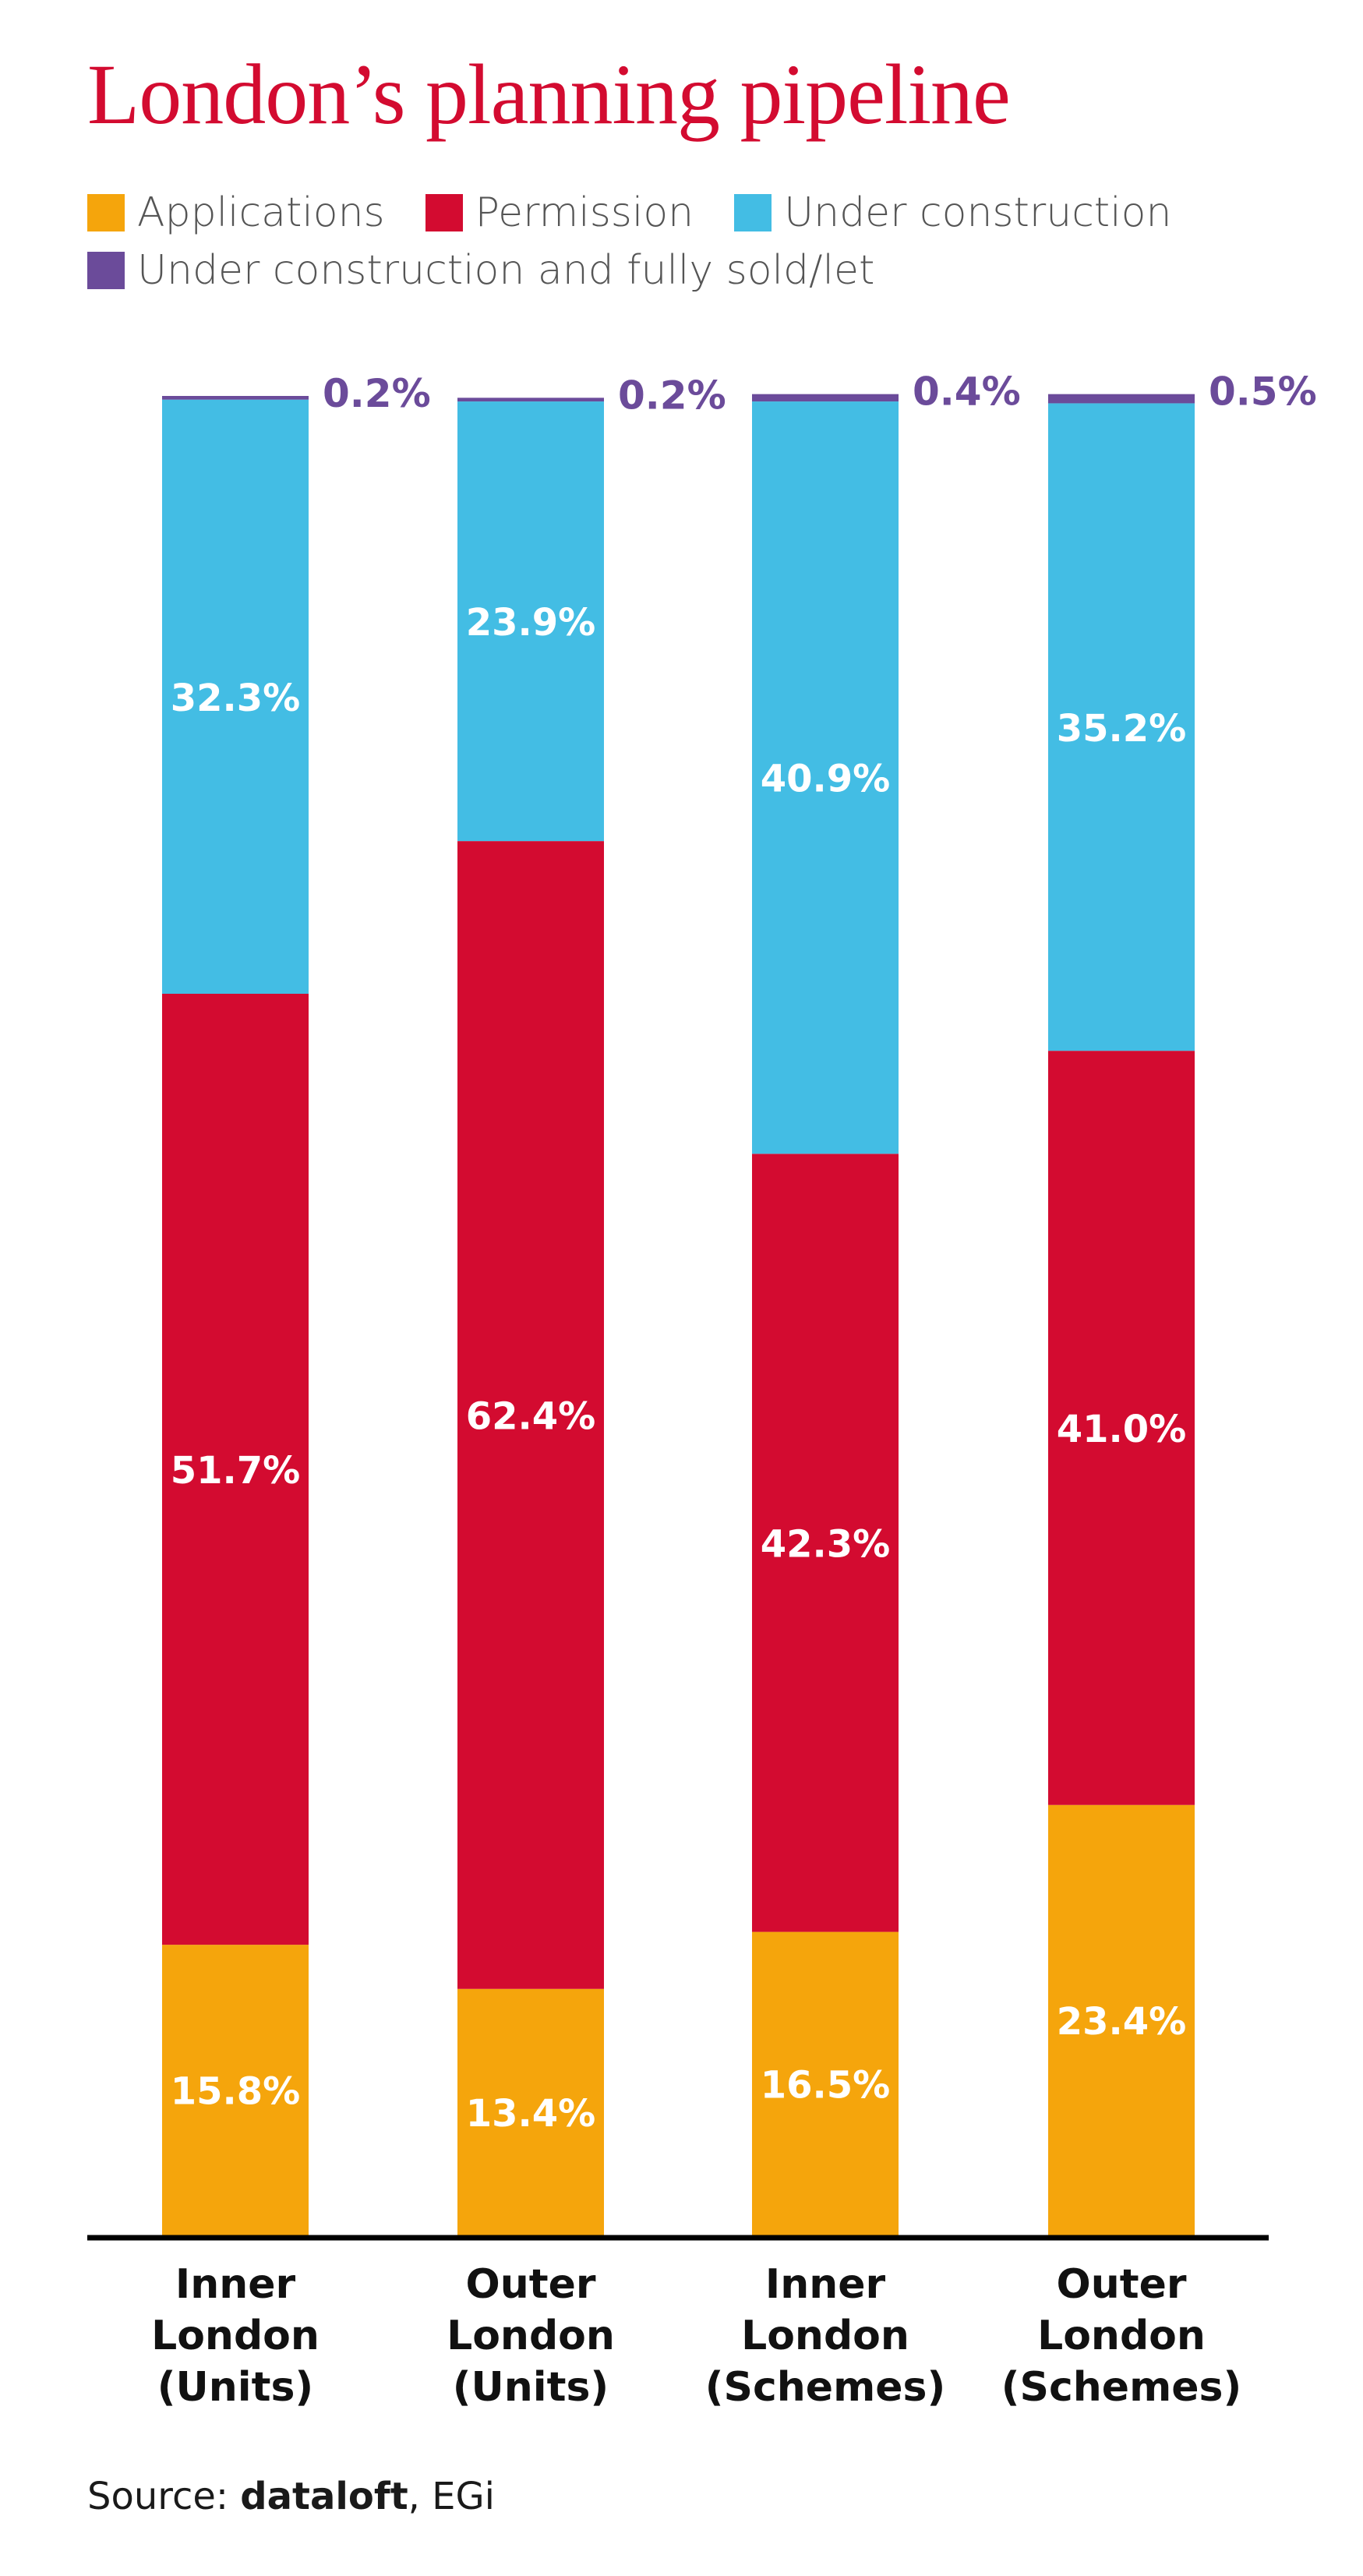 The image size is (1363, 2576). Describe the element at coordinates (531, 2336) in the screenshot. I see `category-label-2-line-2: London` at that location.